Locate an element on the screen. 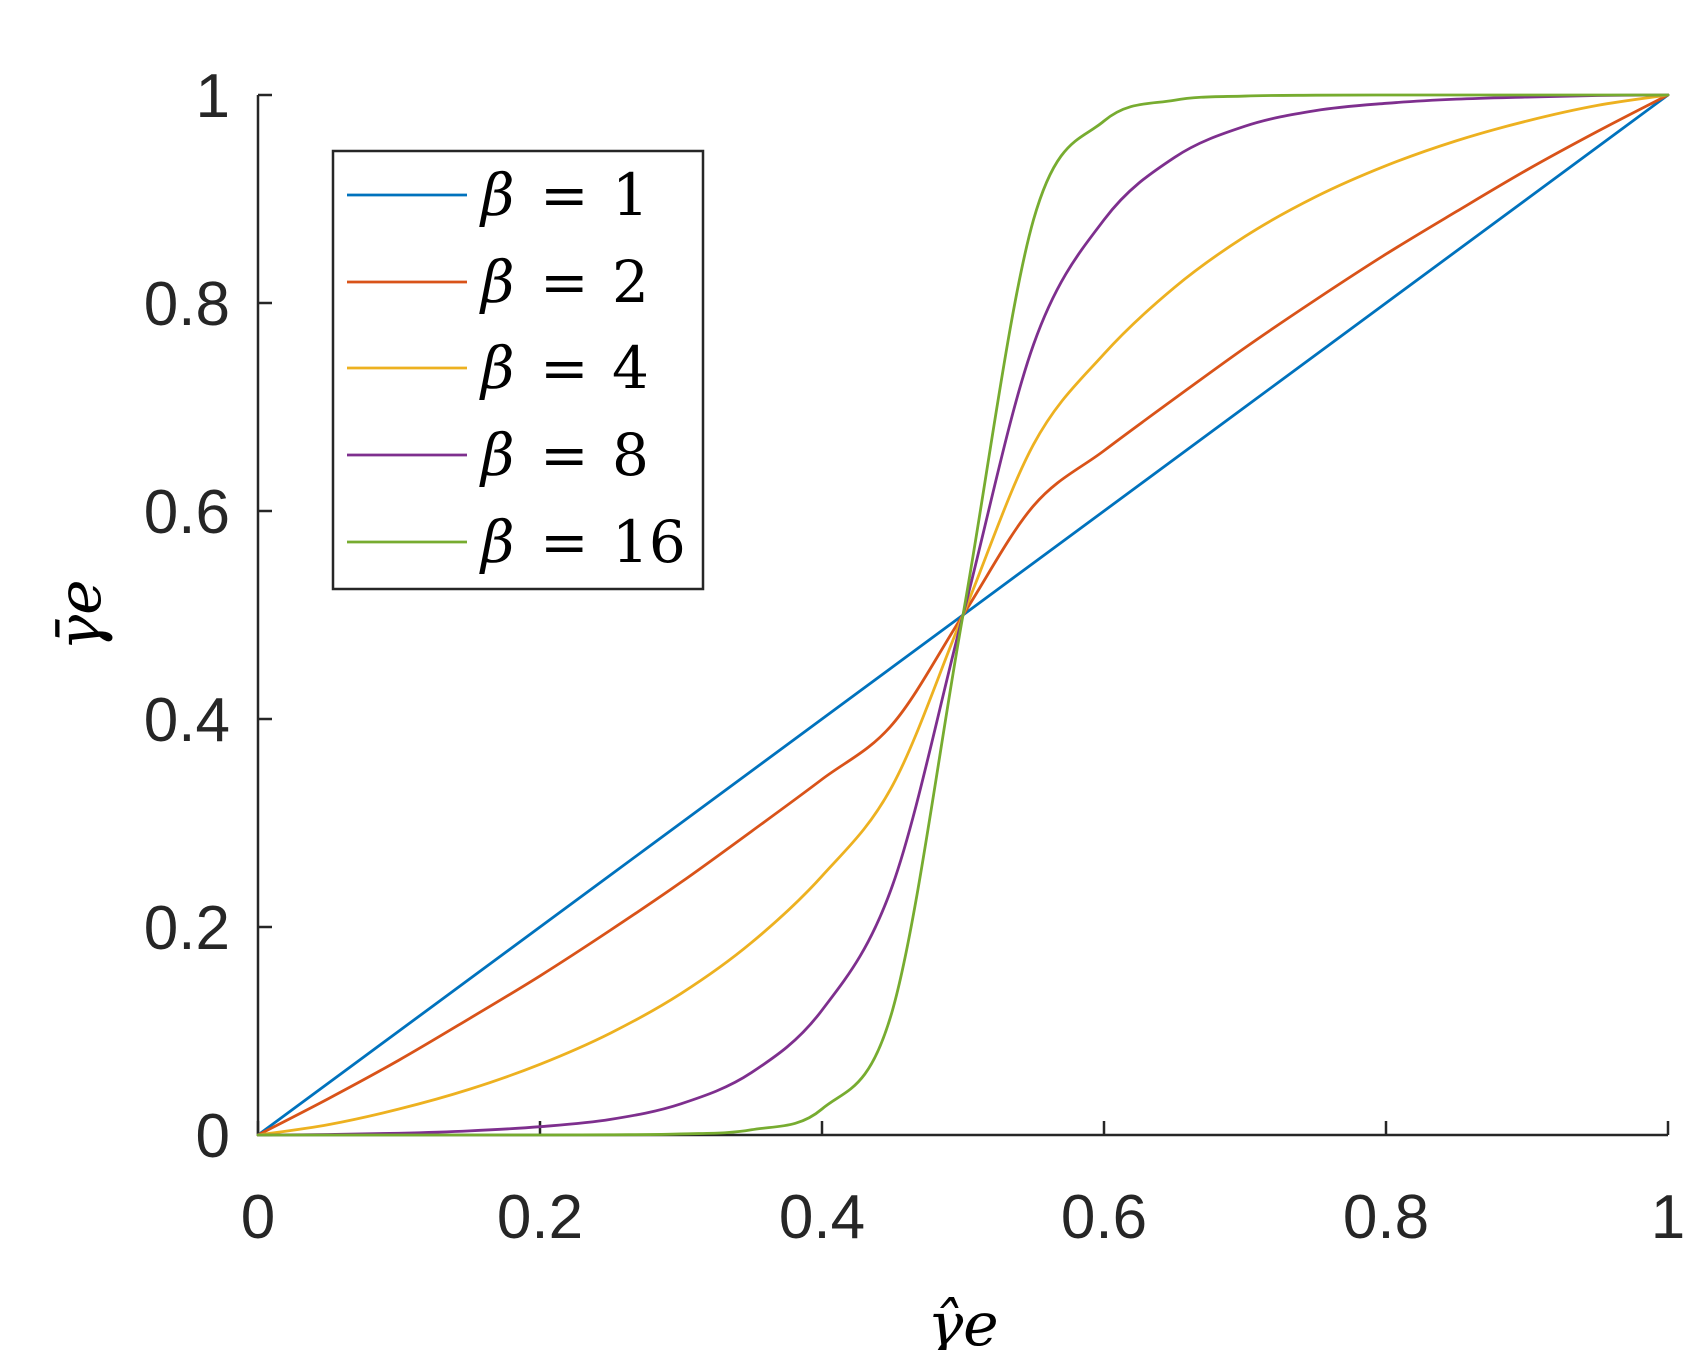 This screenshot has width=1704, height=1350. legend-beta-value: 8 is located at coordinates (630, 455).